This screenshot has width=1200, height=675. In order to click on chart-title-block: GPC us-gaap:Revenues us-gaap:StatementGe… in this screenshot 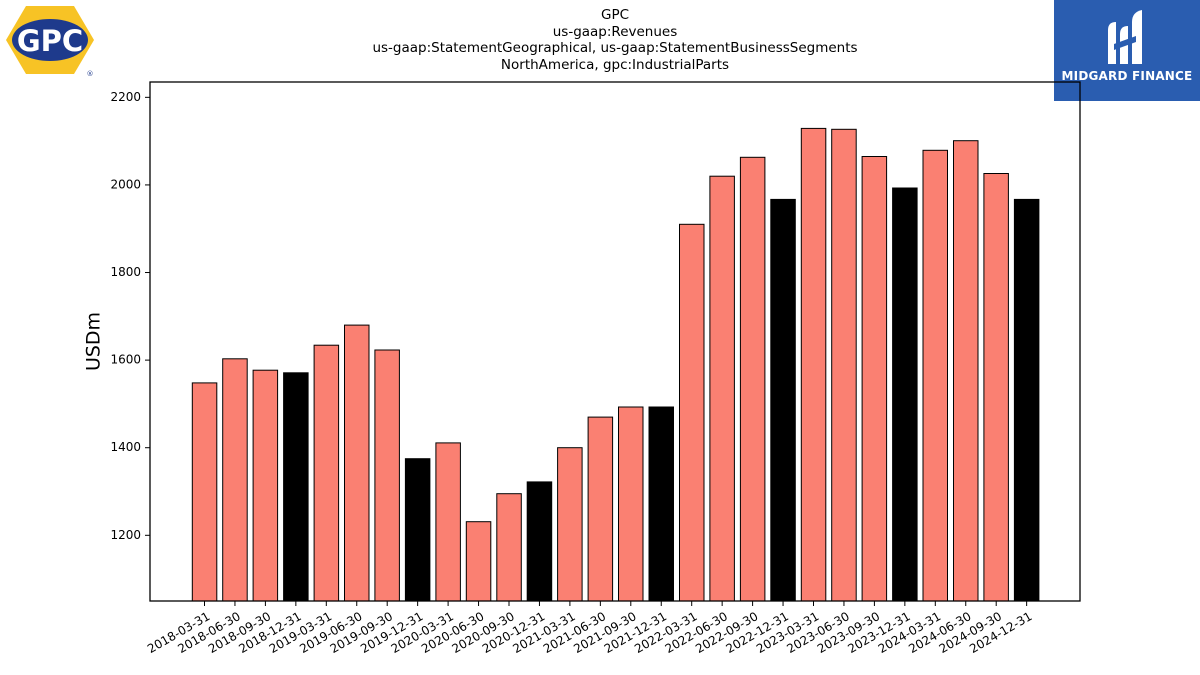, I will do `click(615, 40)`.